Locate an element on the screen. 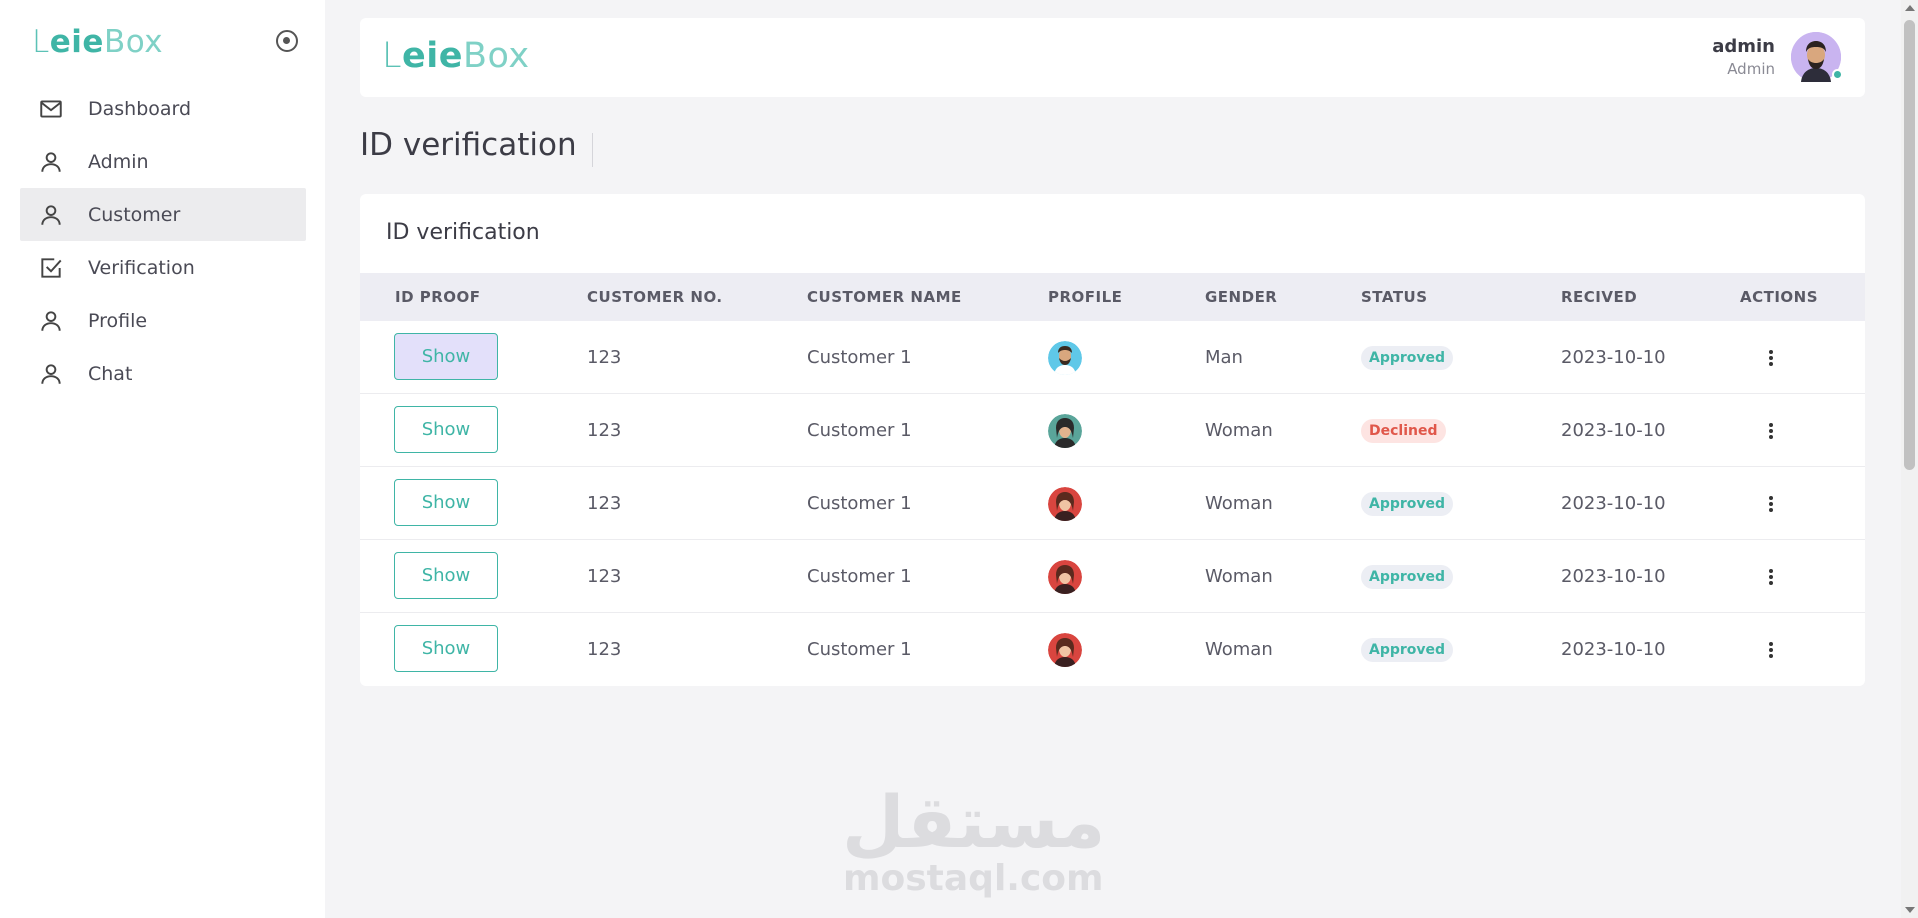  sidebar-item-admin: Admin is located at coordinates (163, 161).